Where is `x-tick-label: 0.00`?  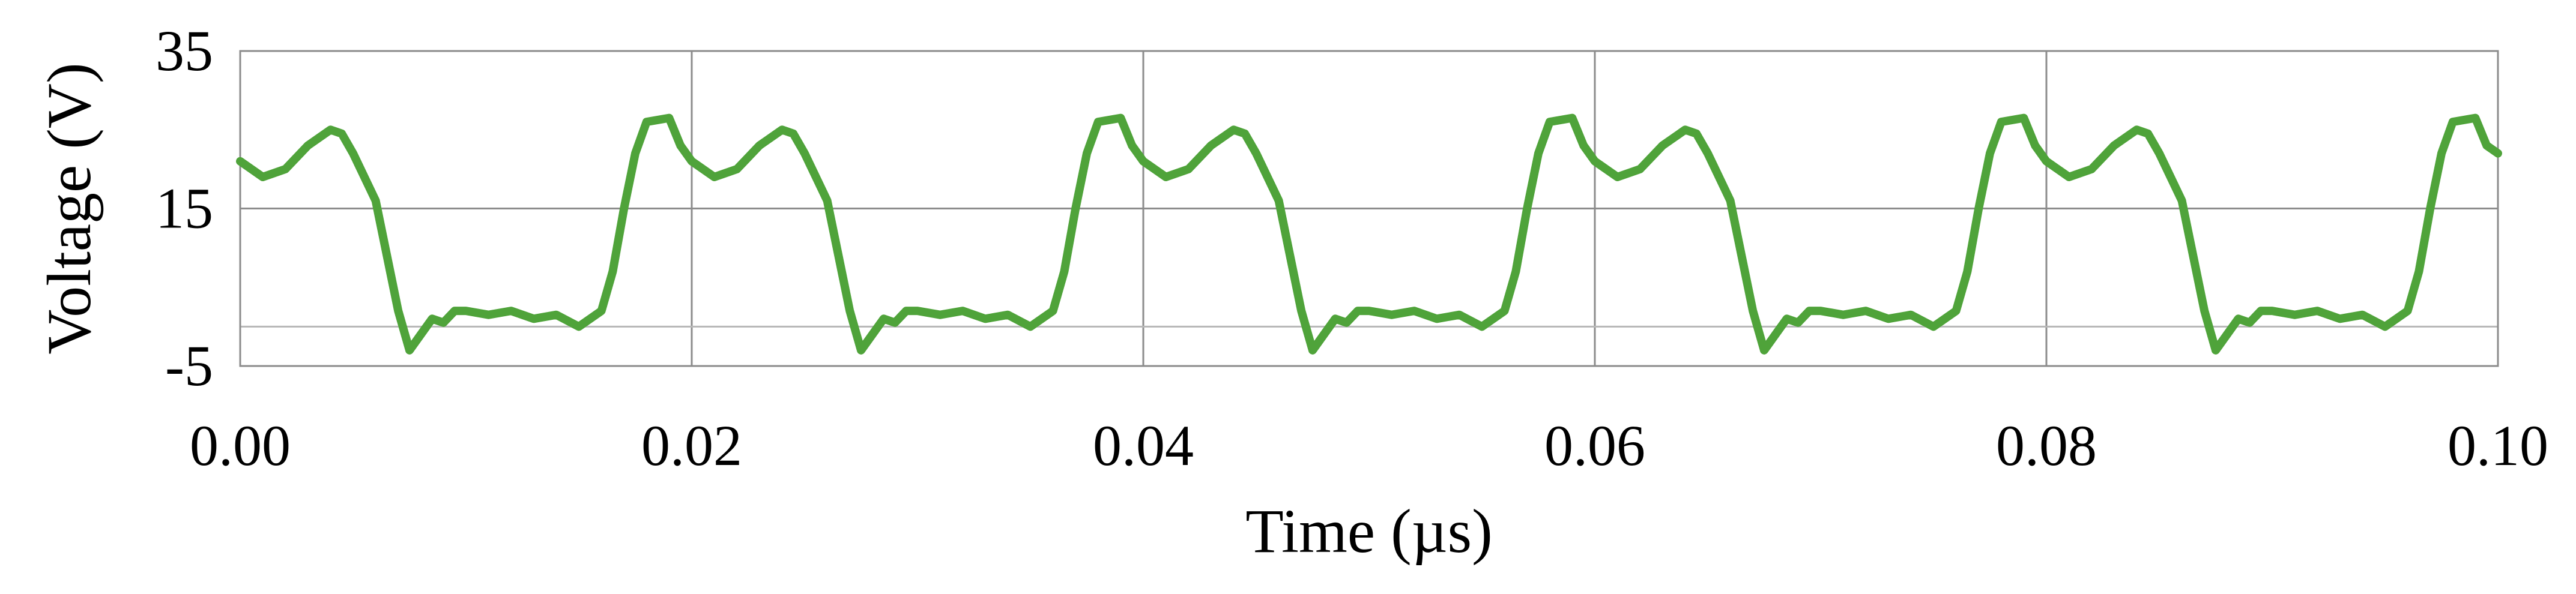 x-tick-label: 0.00 is located at coordinates (240, 445).